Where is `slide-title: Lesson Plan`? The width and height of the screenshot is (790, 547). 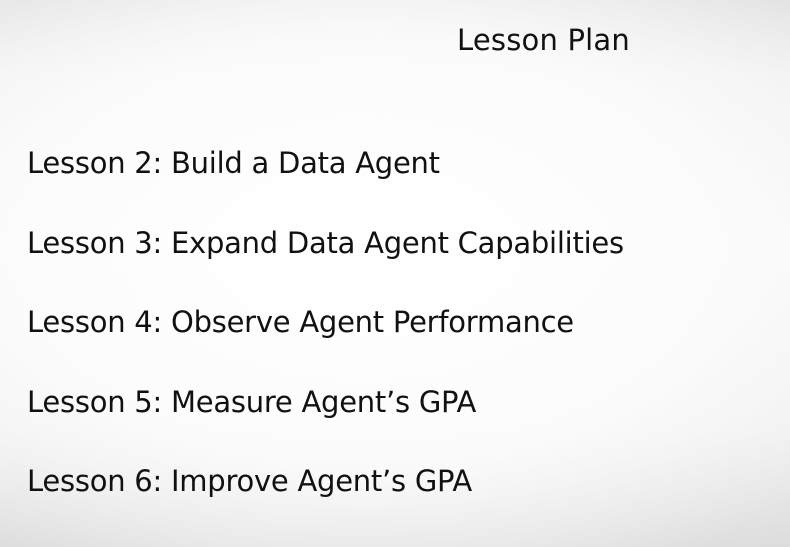 slide-title: Lesson Plan is located at coordinates (543, 40).